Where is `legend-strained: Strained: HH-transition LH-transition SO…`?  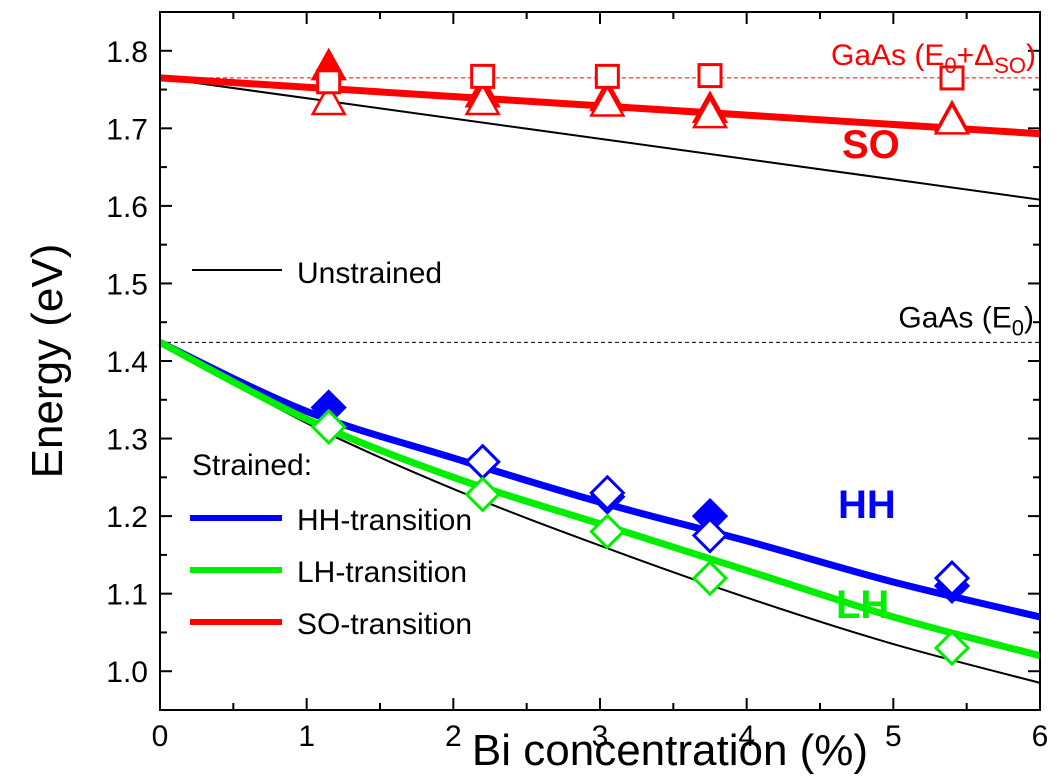
legend-strained: Strained: HH-transition LH-transition SO… is located at coordinates (331, 545).